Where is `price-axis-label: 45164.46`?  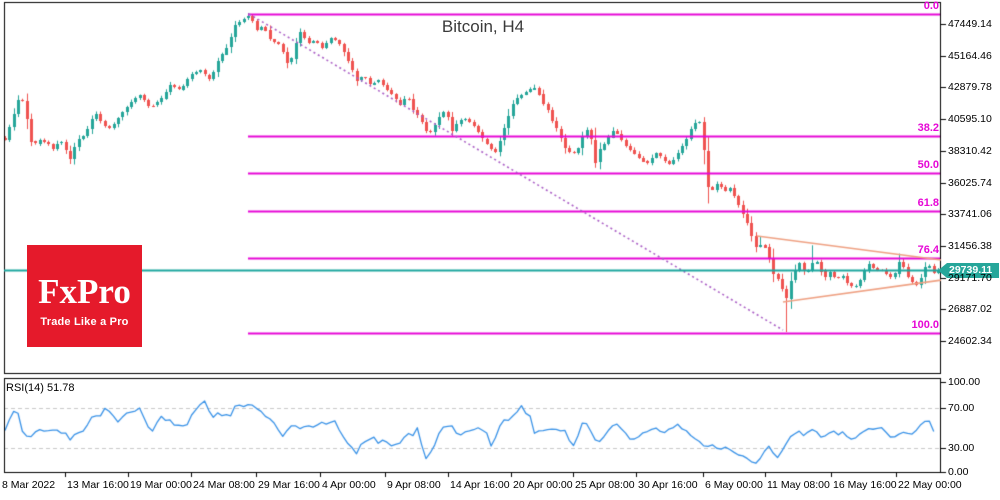
price-axis-label: 45164.46 is located at coordinates (970, 55).